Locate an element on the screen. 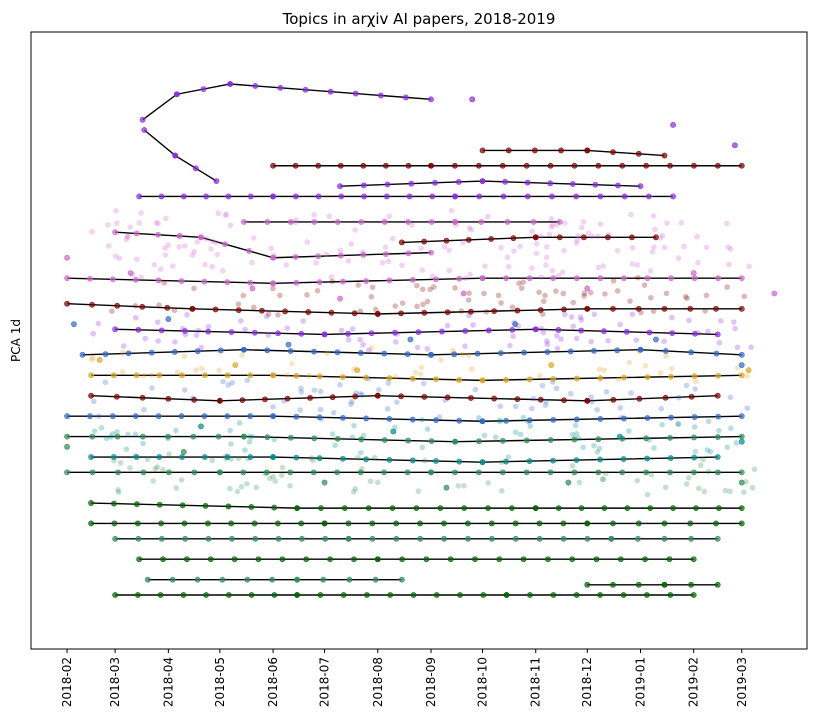 The height and width of the screenshot is (727, 814). trajectory-line is located at coordinates (416, 378).